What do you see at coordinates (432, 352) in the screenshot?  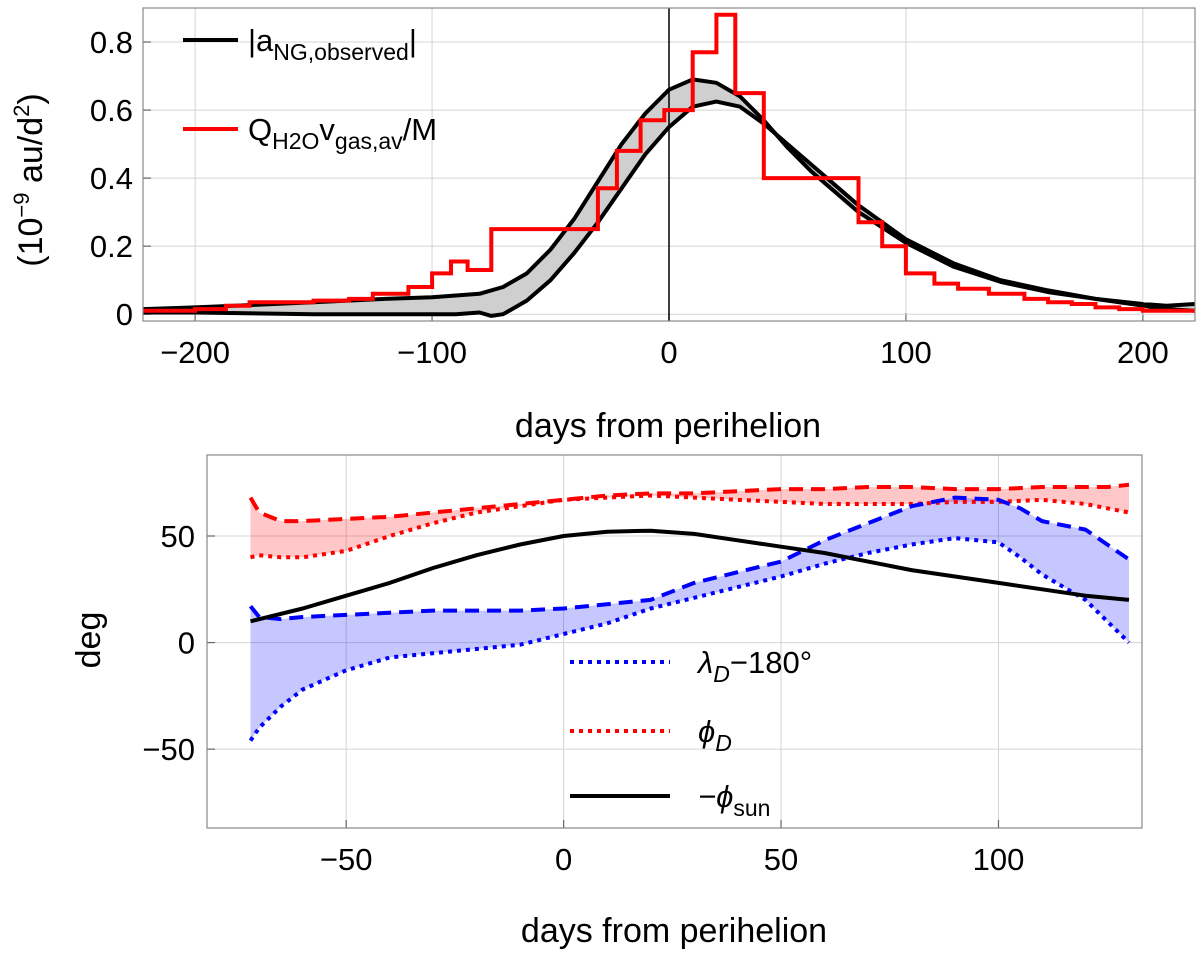 I see `top-x-tick-label: −100` at bounding box center [432, 352].